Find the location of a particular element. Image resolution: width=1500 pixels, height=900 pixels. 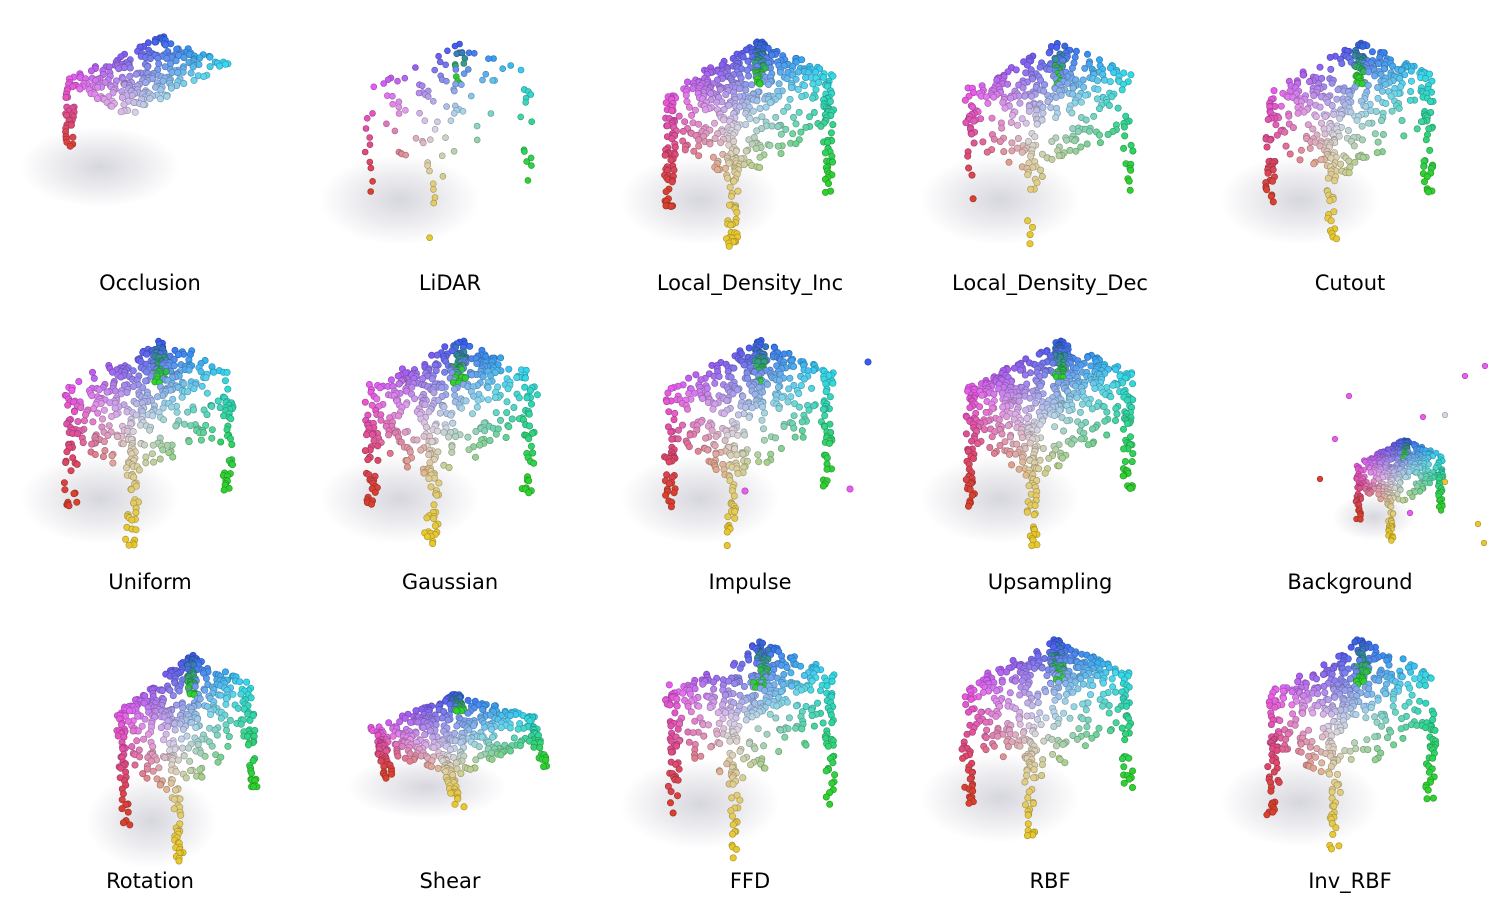

panel-label: Background is located at coordinates (1350, 582).